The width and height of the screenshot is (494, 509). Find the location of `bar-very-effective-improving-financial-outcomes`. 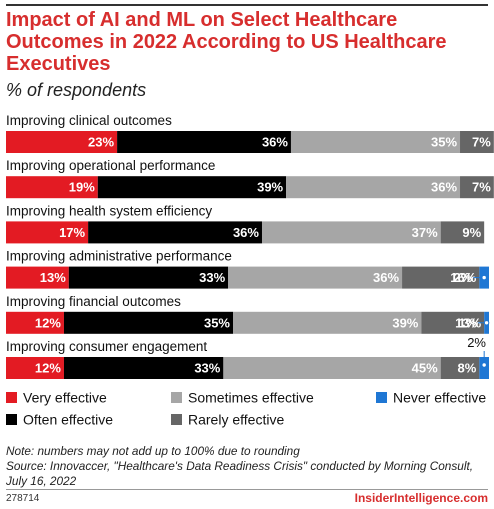

bar-very-effective-improving-financial-outcomes is located at coordinates (35, 322).